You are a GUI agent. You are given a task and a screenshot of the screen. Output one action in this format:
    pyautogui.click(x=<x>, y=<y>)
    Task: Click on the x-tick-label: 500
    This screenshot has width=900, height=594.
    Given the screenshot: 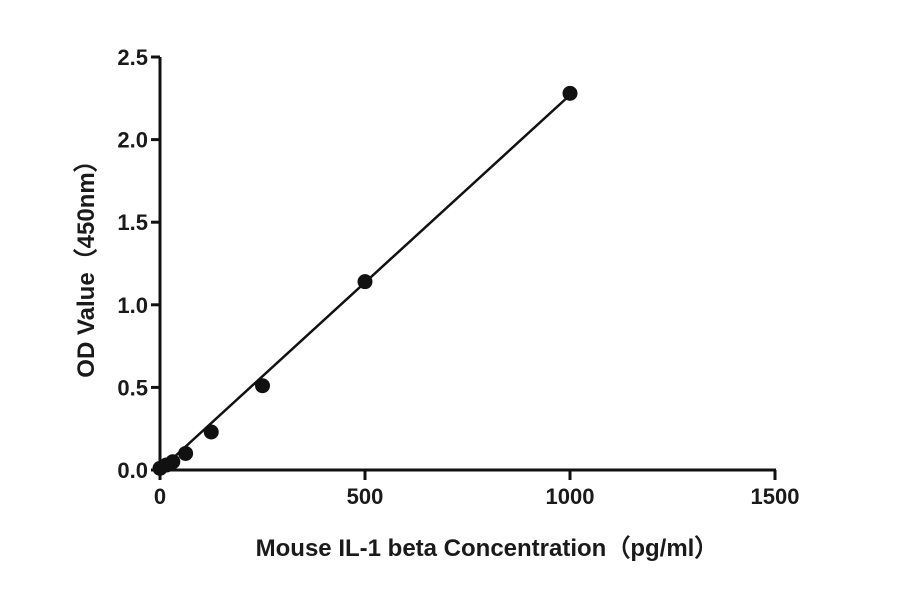 What is the action you would take?
    pyautogui.click(x=365, y=496)
    